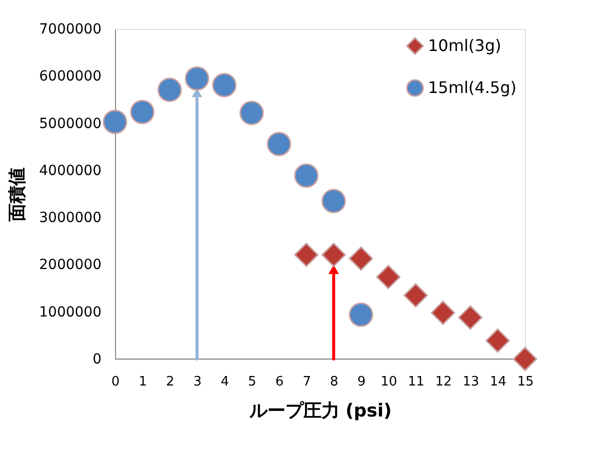  Describe the element at coordinates (471, 382) in the screenshot. I see `x-tick-label: 13` at that location.